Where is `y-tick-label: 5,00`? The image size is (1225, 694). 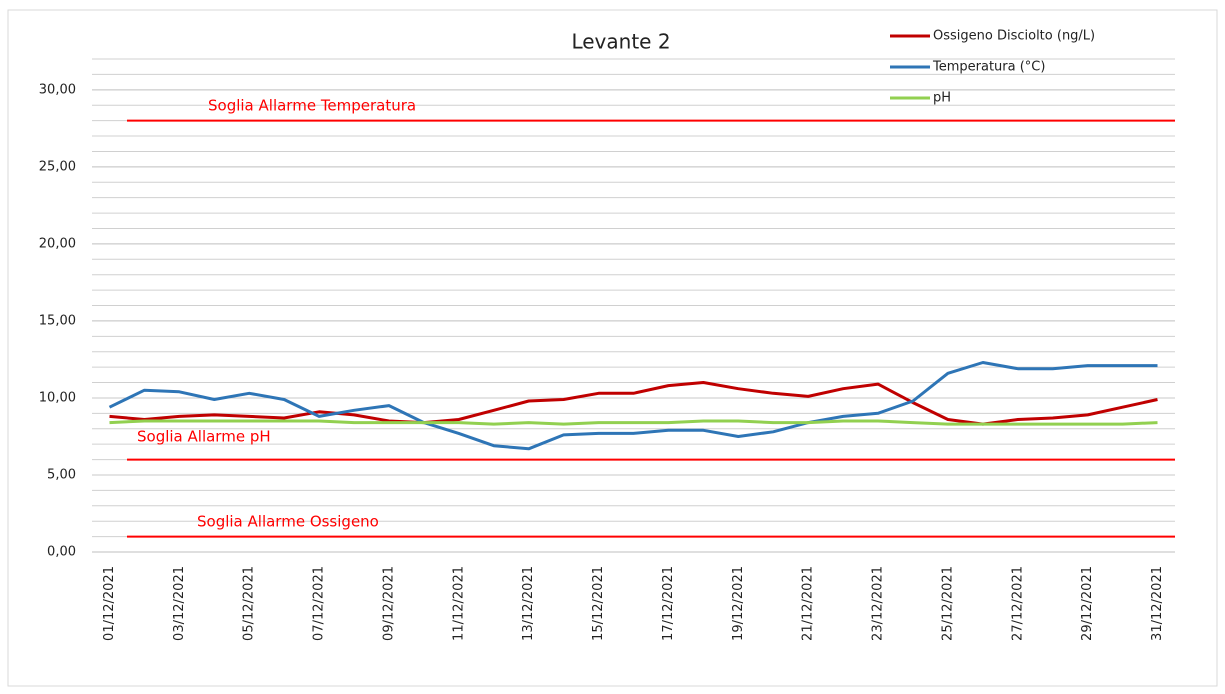 y-tick-label: 5,00 is located at coordinates (61, 474).